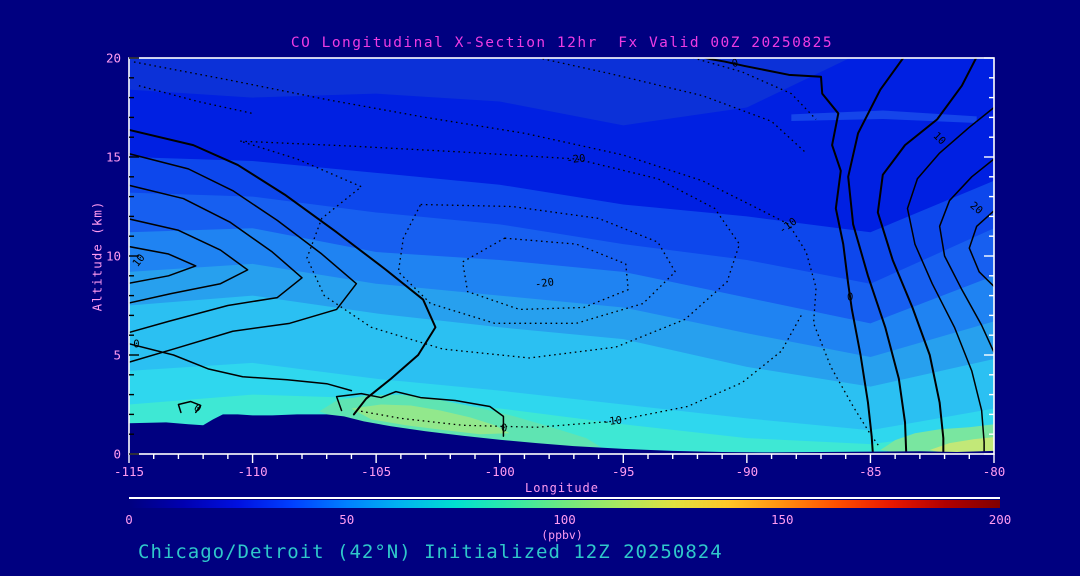 The width and height of the screenshot is (1080, 576). What do you see at coordinates (782, 519) in the screenshot?
I see `colorbar-tick-label: 150` at bounding box center [782, 519].